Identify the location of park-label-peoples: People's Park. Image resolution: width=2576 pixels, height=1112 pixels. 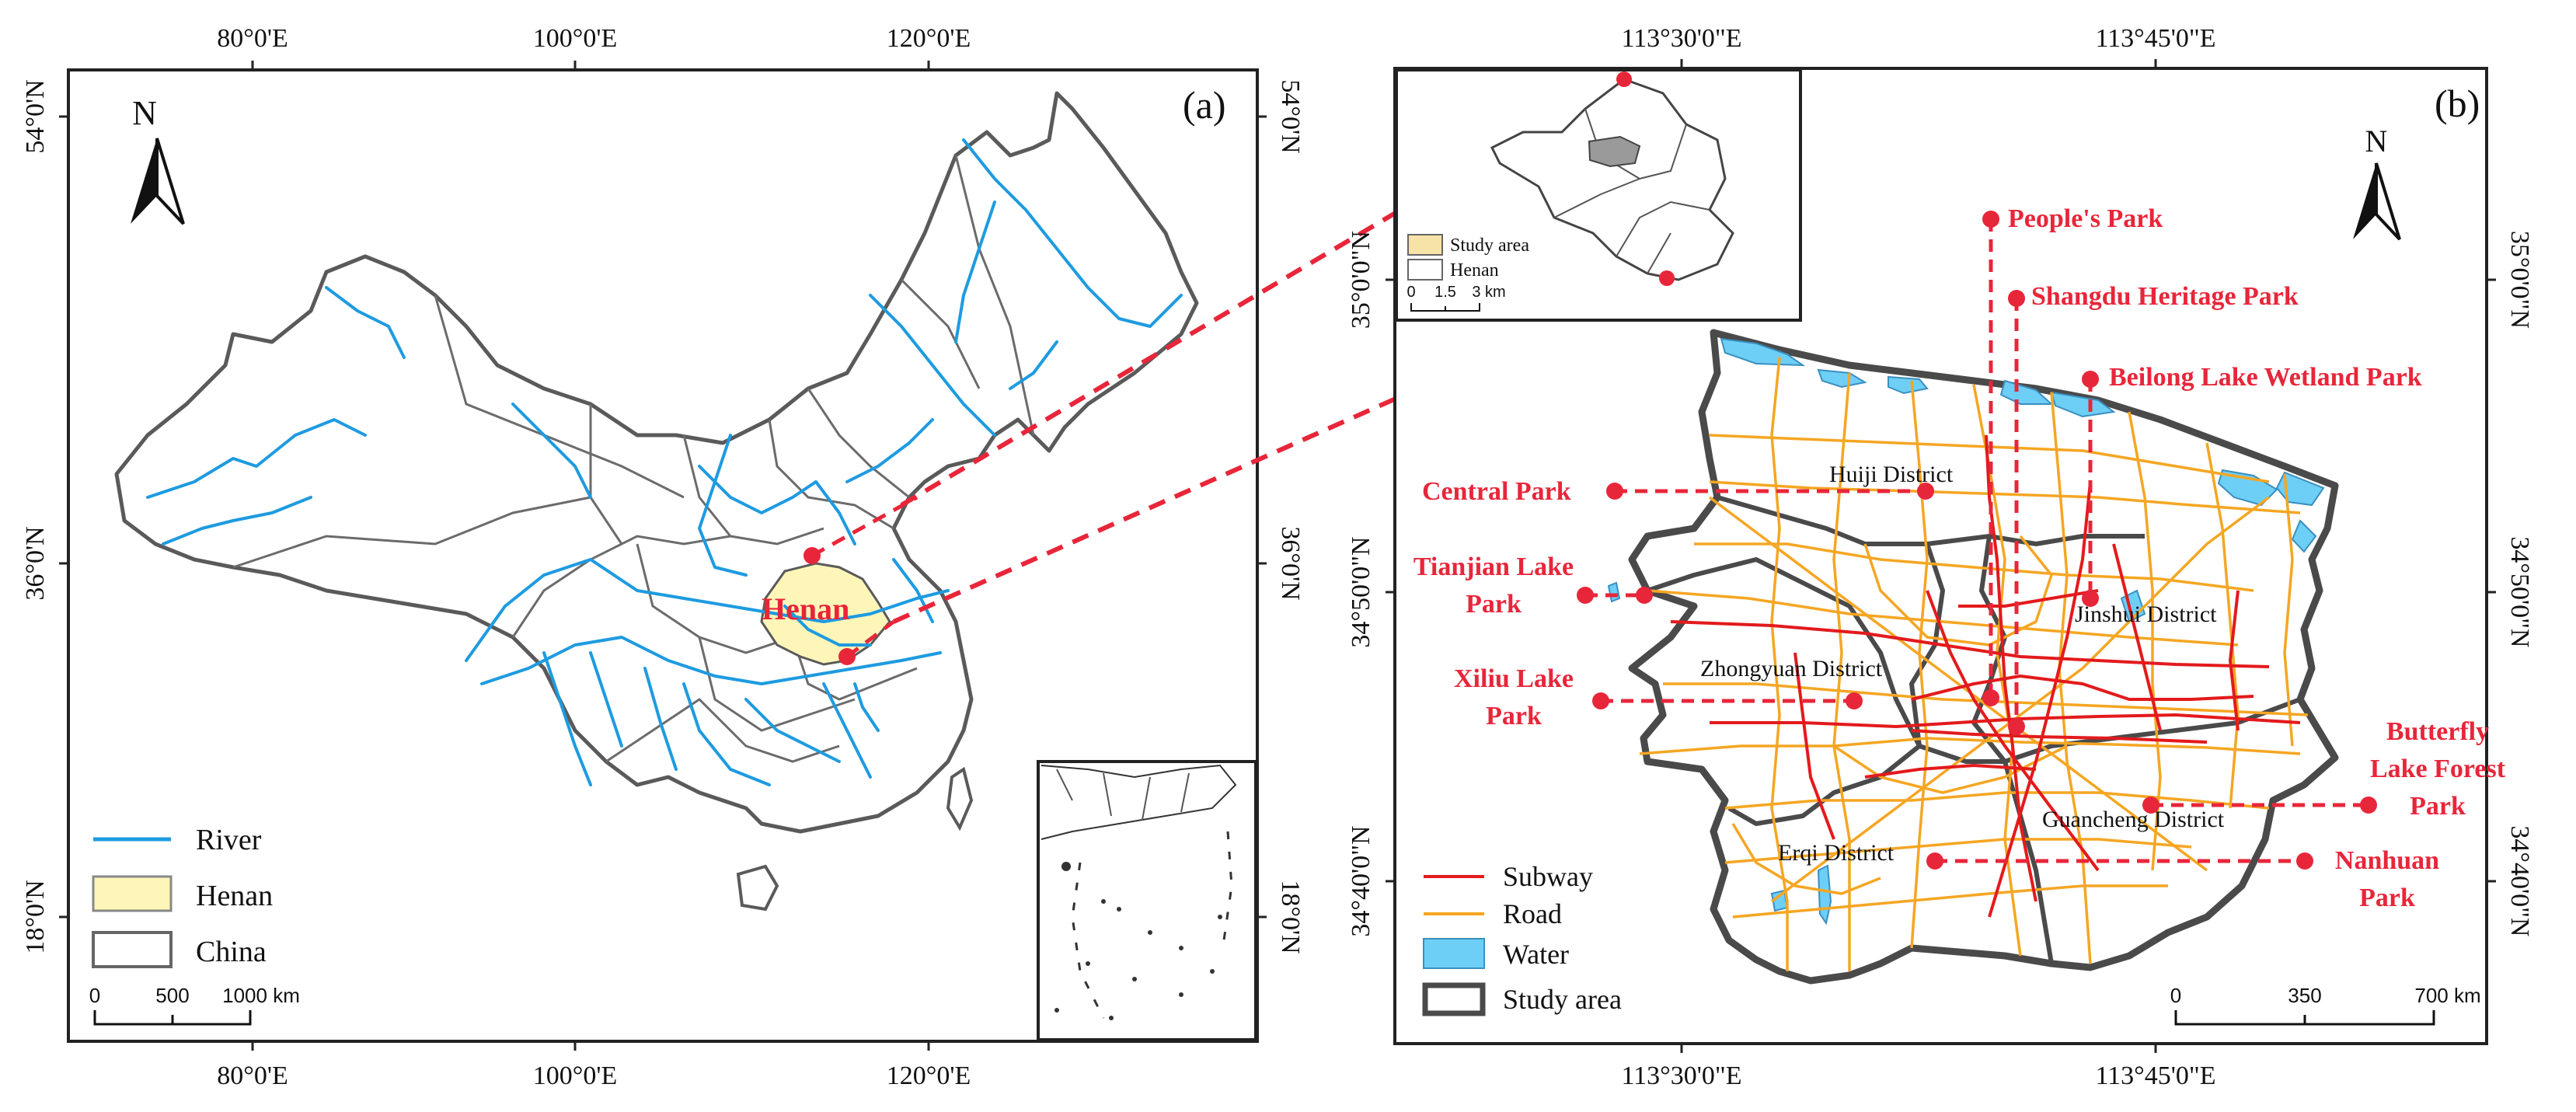
(2085, 218).